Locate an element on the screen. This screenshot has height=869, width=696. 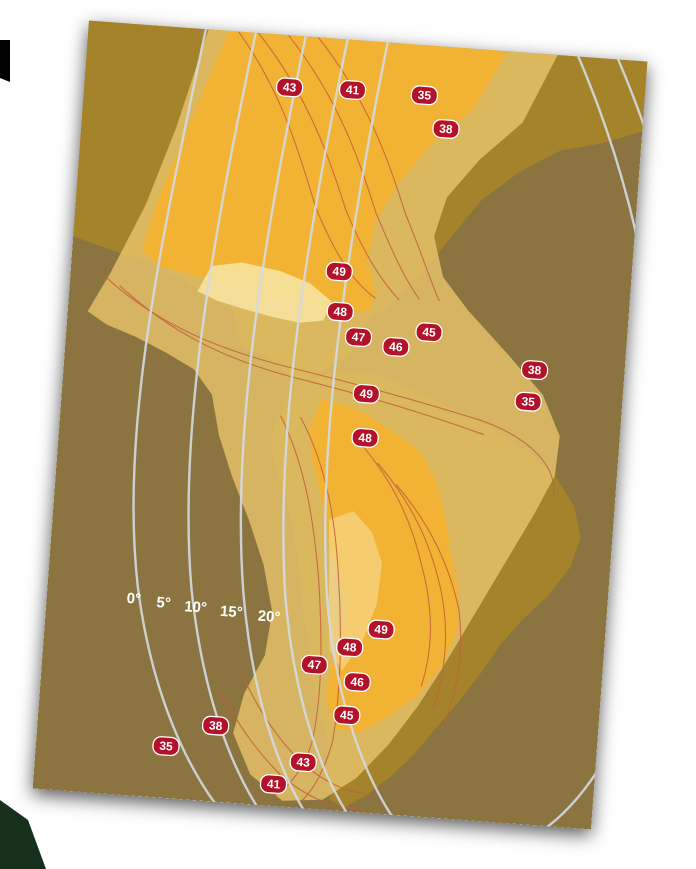
corner-leaf-fragment is located at coordinates (23, 834).